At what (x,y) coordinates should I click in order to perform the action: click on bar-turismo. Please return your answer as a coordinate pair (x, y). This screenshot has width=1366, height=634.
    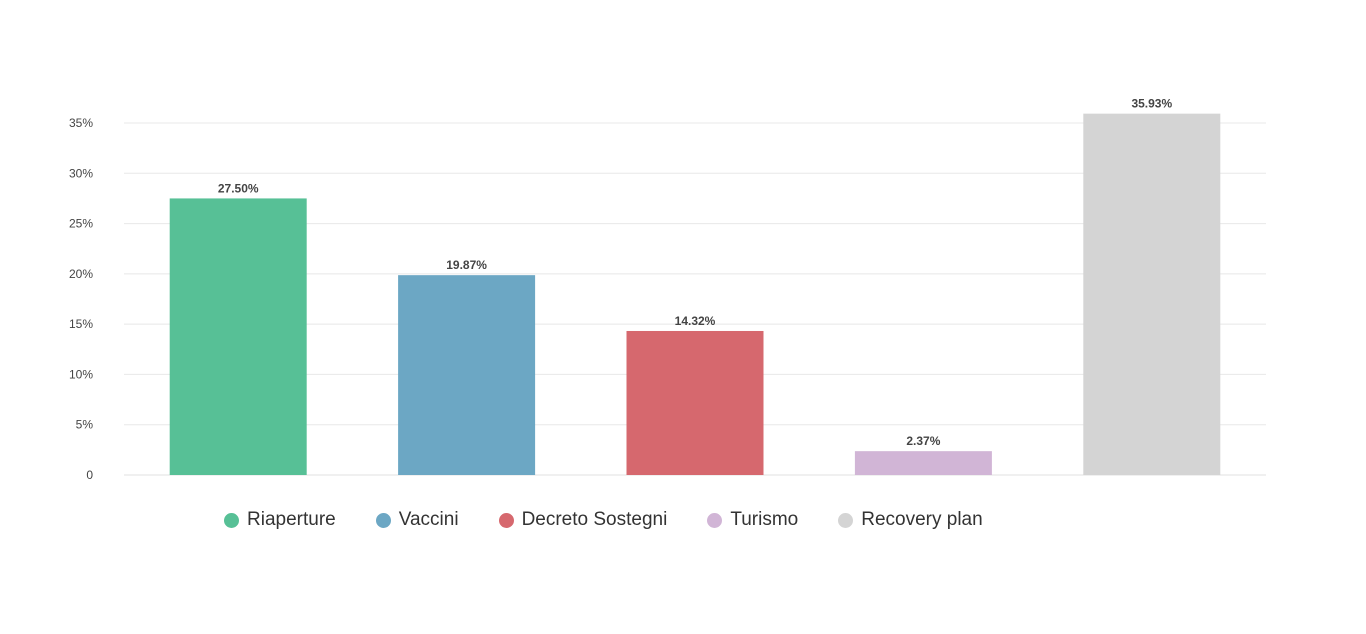
    Looking at the image, I should click on (923, 463).